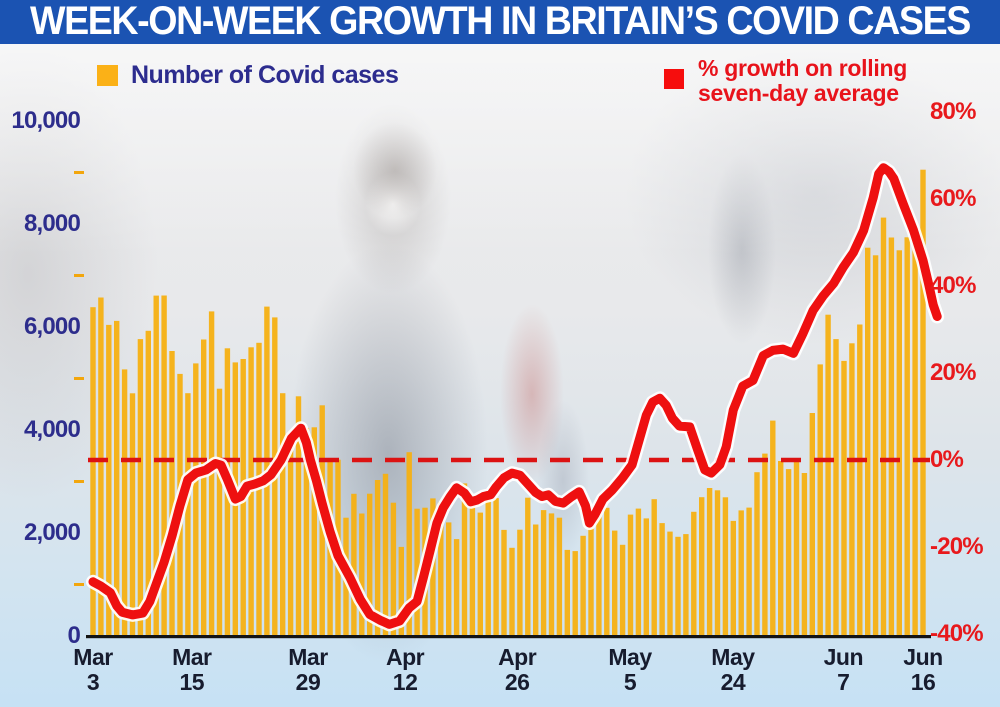 The image size is (1000, 707). I want to click on legend-growth: % growth on rolling seven-day average, so click(785, 81).